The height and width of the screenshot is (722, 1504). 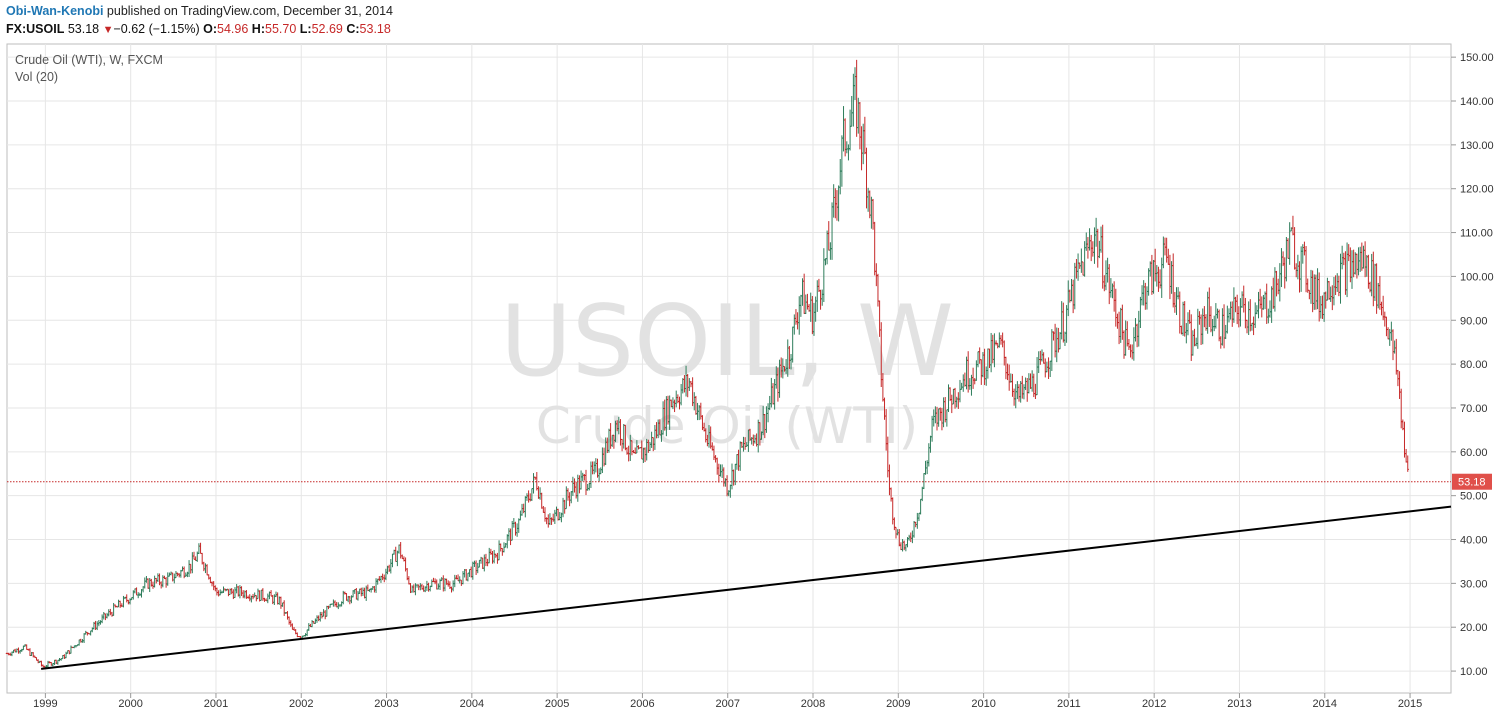 What do you see at coordinates (233, 29) in the screenshot?
I see `open-value: 54.96` at bounding box center [233, 29].